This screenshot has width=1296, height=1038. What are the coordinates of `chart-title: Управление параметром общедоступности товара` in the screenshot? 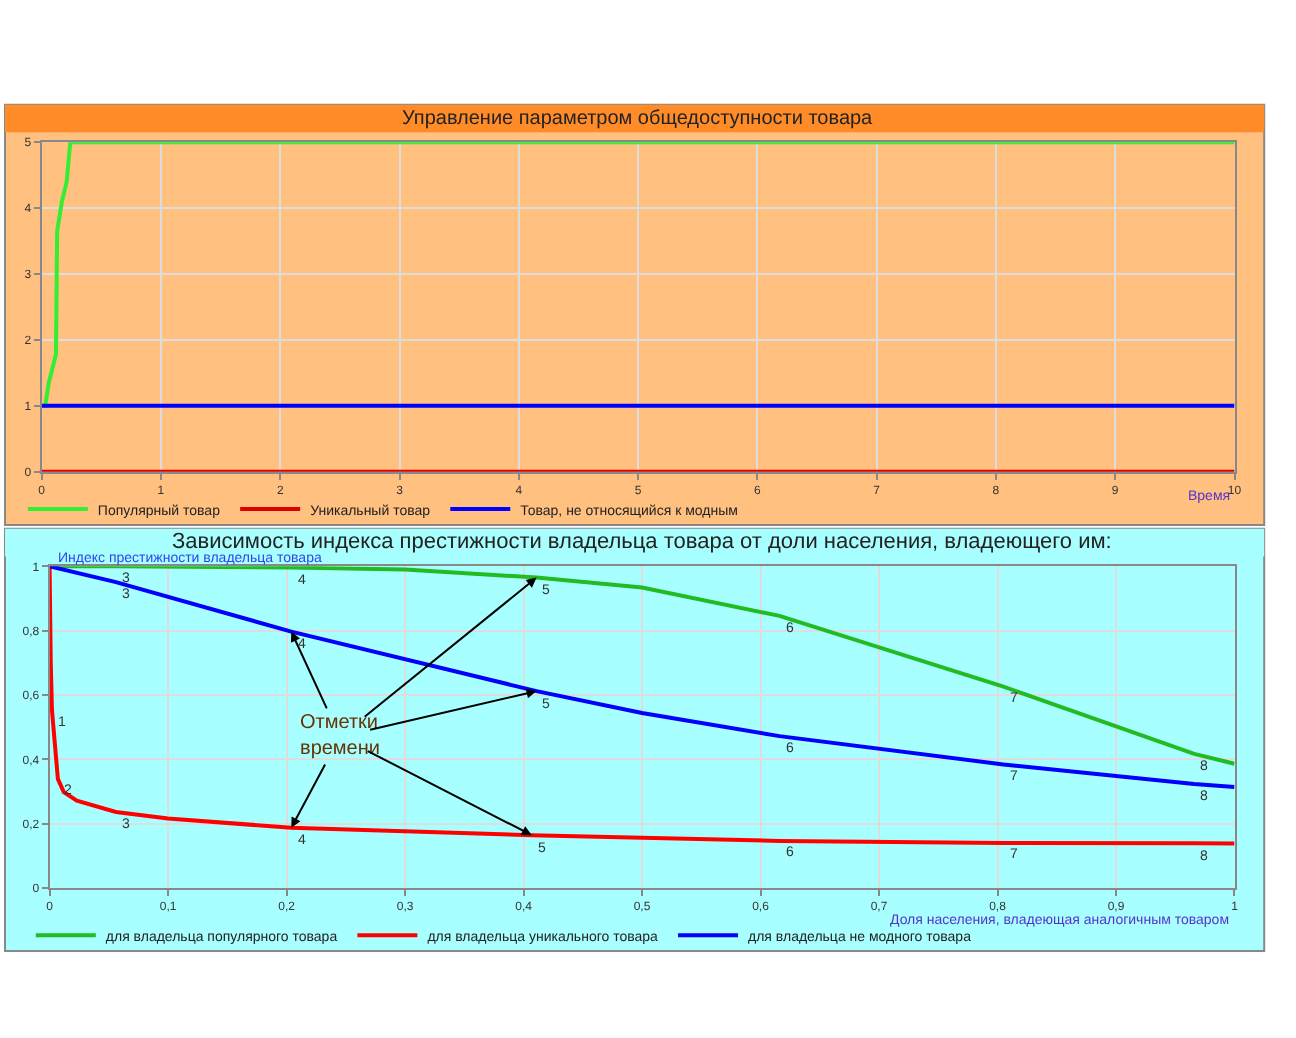 It's located at (638, 119).